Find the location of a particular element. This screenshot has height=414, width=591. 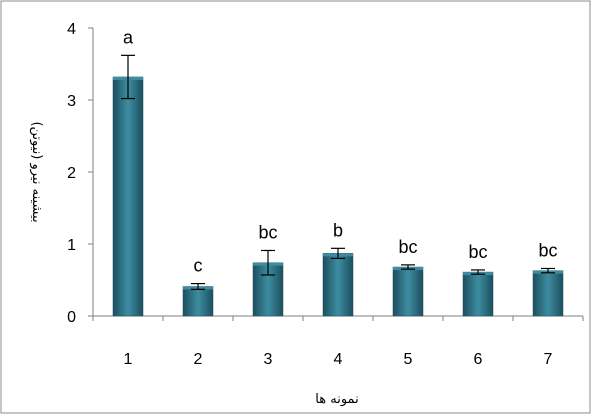

x-tick-label: 6 is located at coordinates (478, 359).